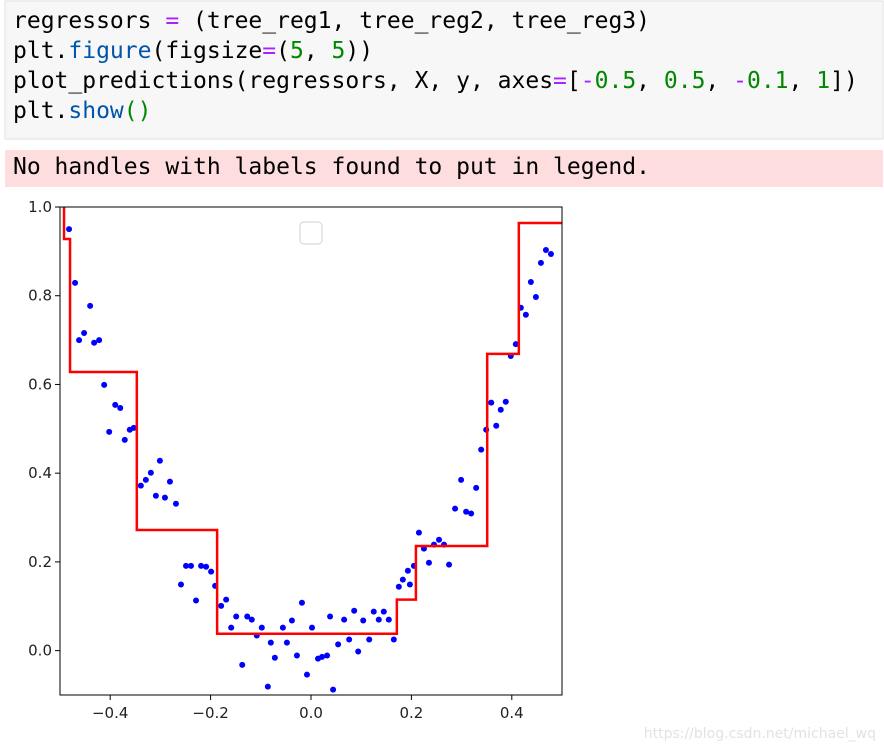 The width and height of the screenshot is (884, 750). I want to click on code-token: show, so click(96, 111).